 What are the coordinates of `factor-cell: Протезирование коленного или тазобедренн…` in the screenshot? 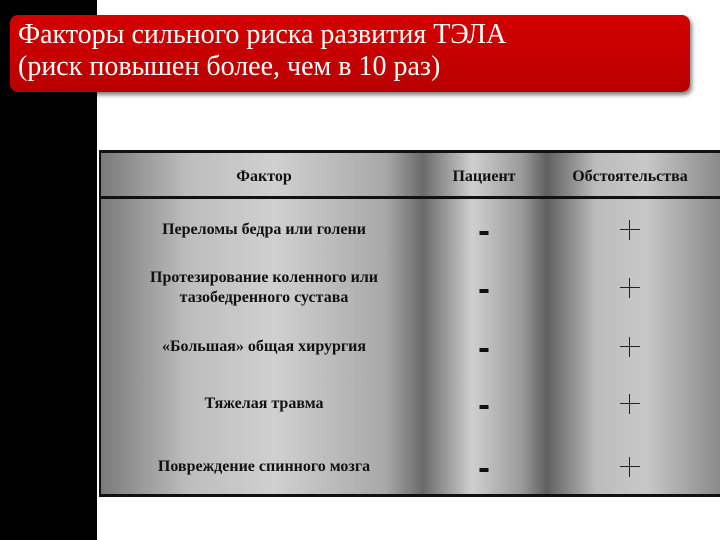 It's located at (264, 287).